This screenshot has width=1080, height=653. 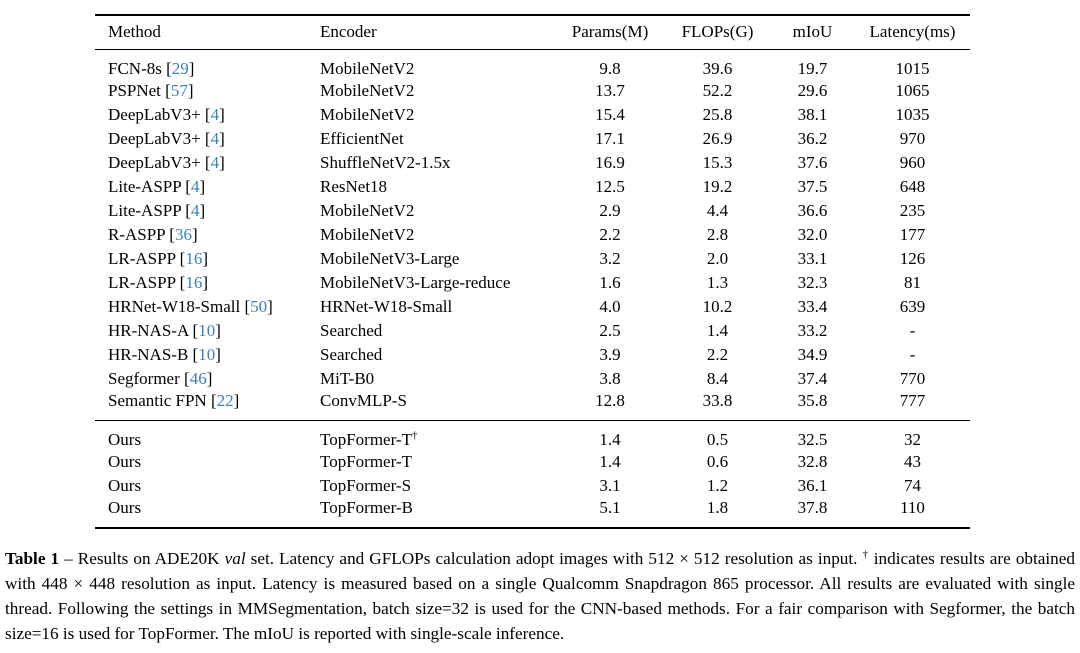 What do you see at coordinates (865, 553) in the screenshot?
I see `caption-segment: †` at bounding box center [865, 553].